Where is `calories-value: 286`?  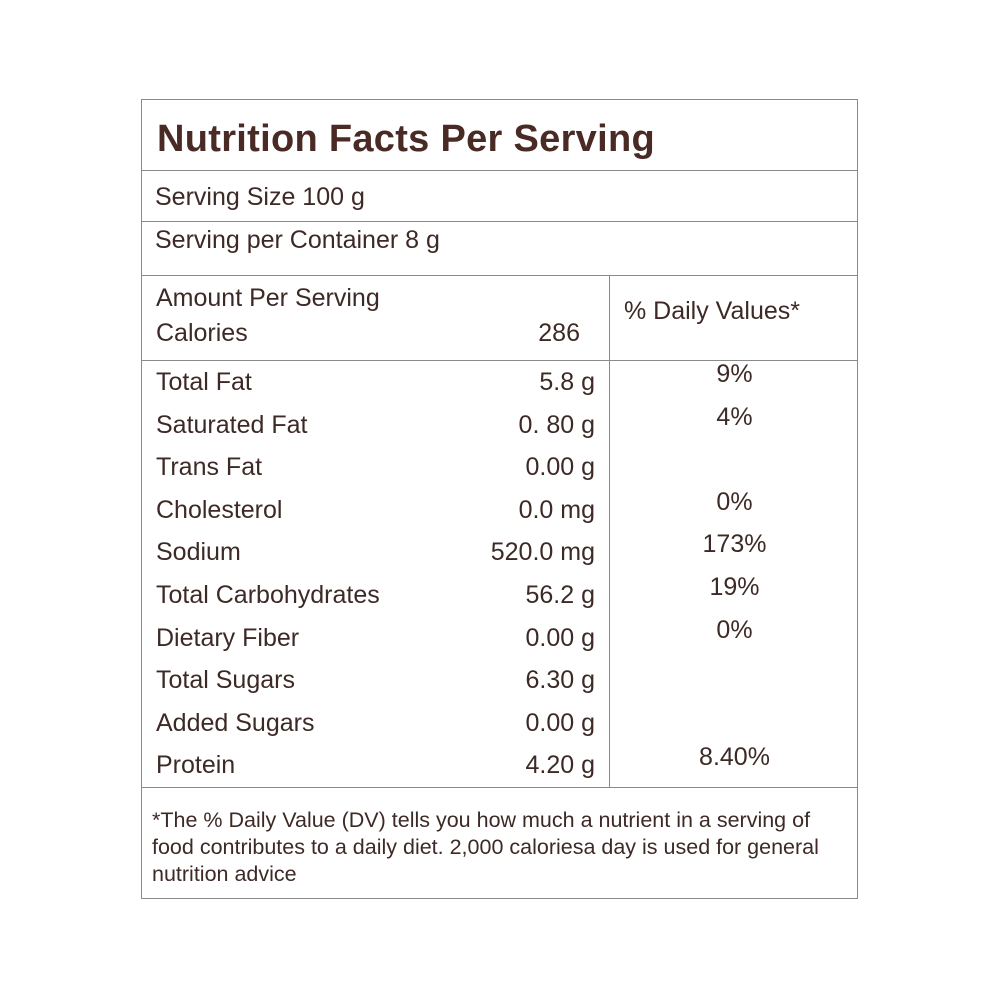 calories-value: 286 is located at coordinates (559, 333).